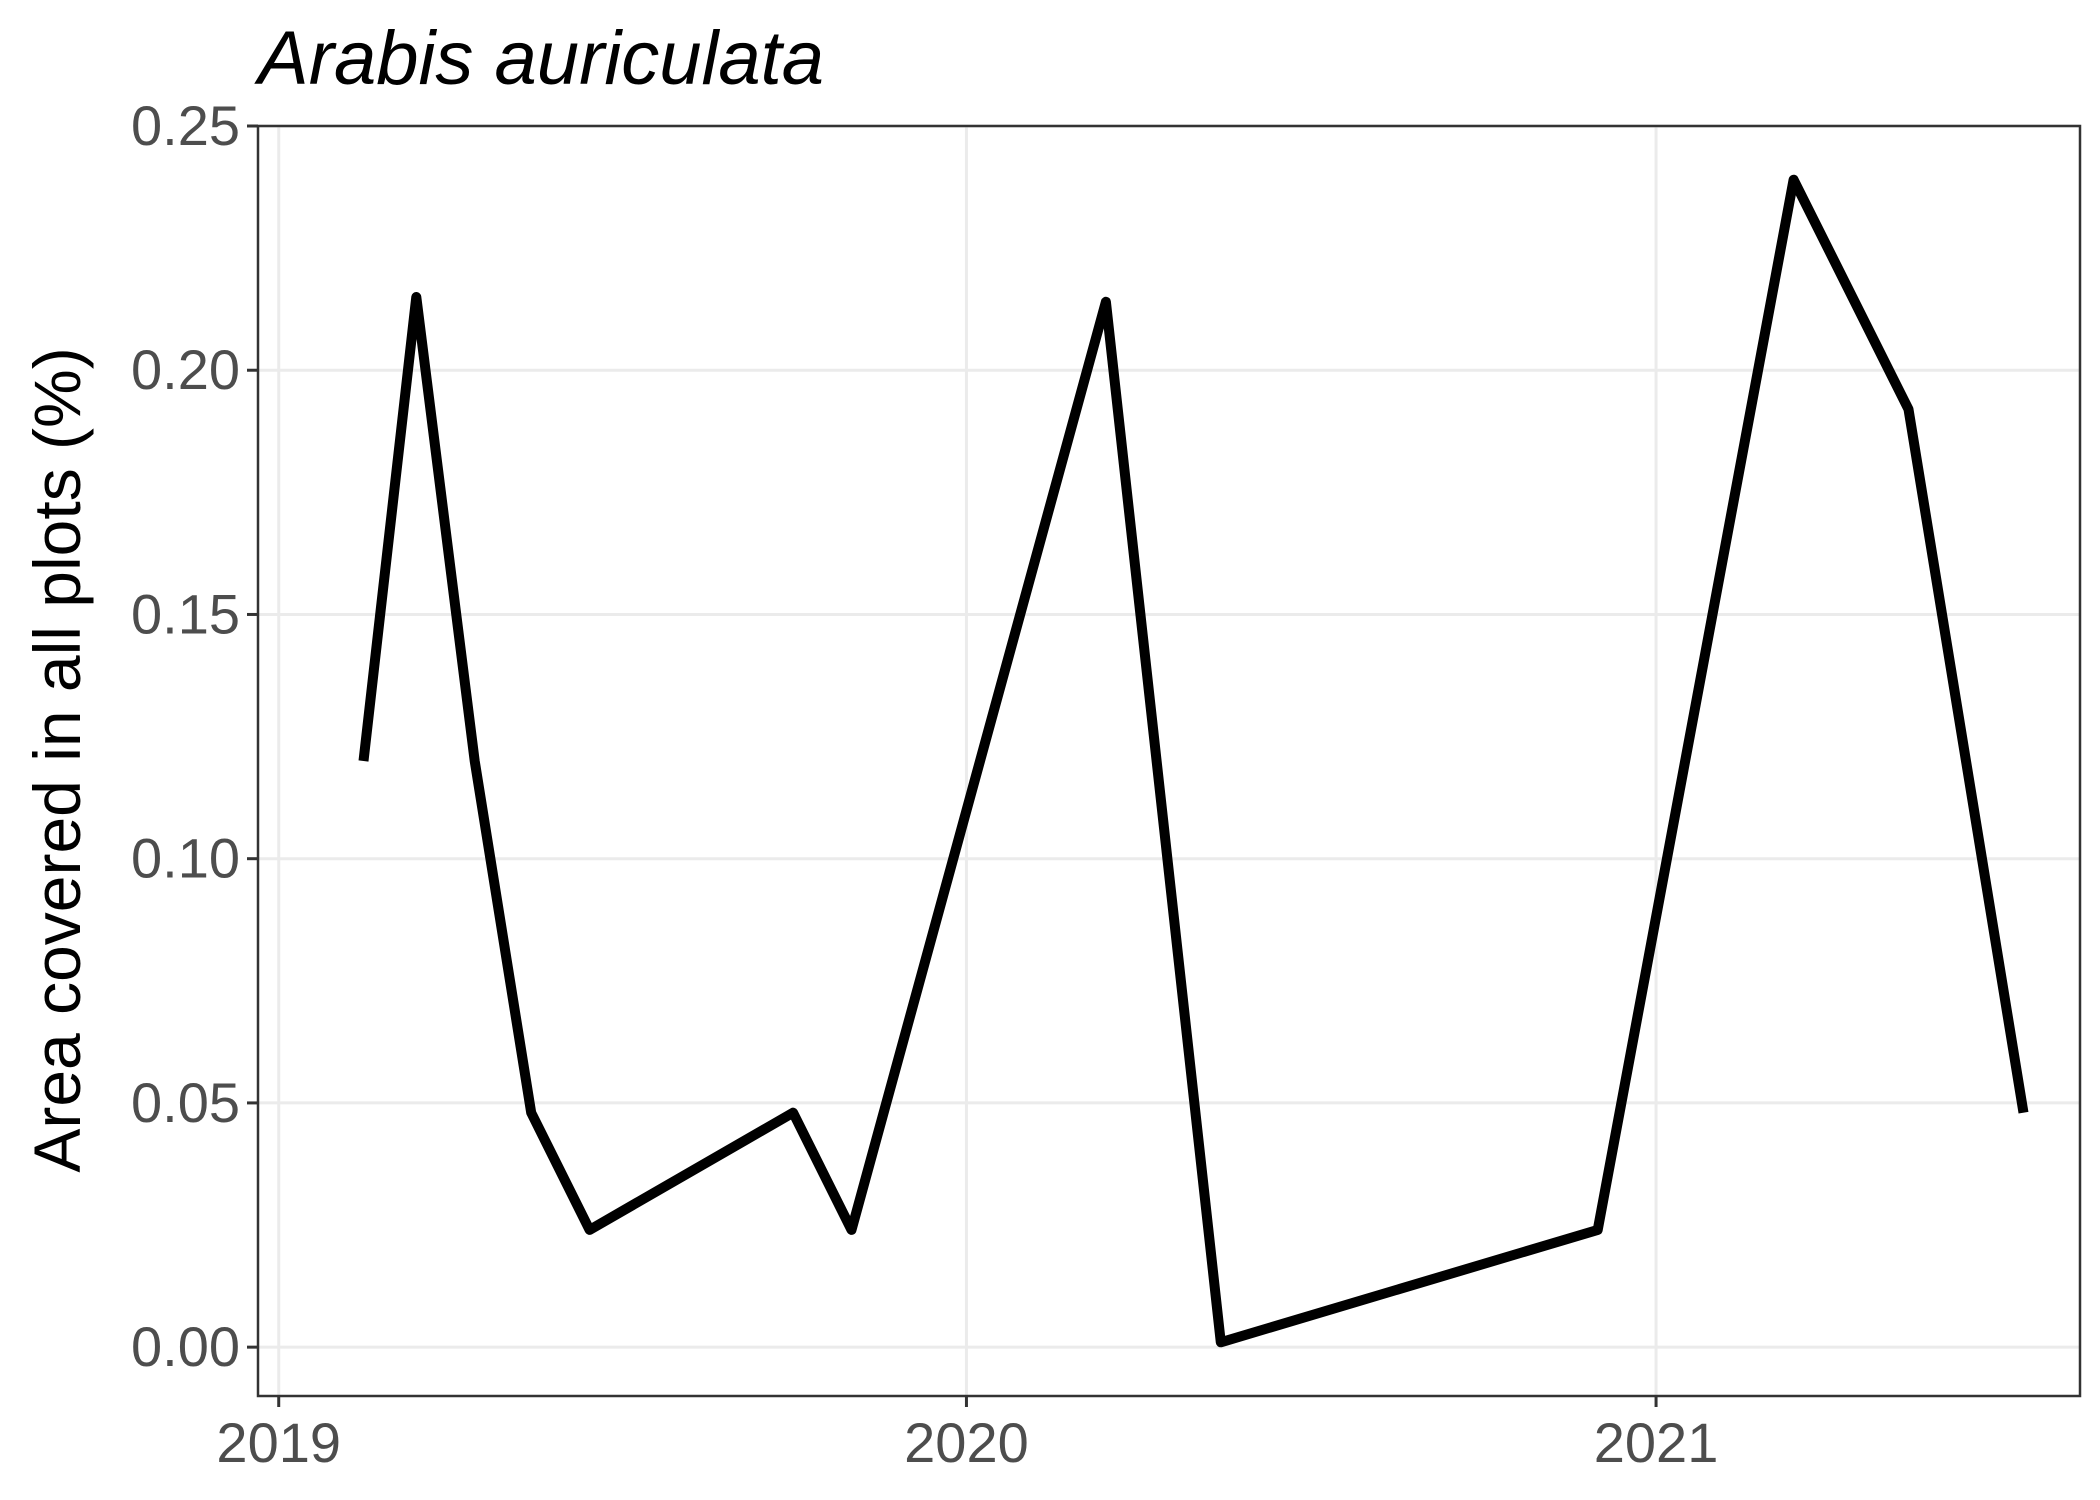 The image size is (2100, 1500). Describe the element at coordinates (1656, 1442) in the screenshot. I see `x-tick-label: 2021` at that location.